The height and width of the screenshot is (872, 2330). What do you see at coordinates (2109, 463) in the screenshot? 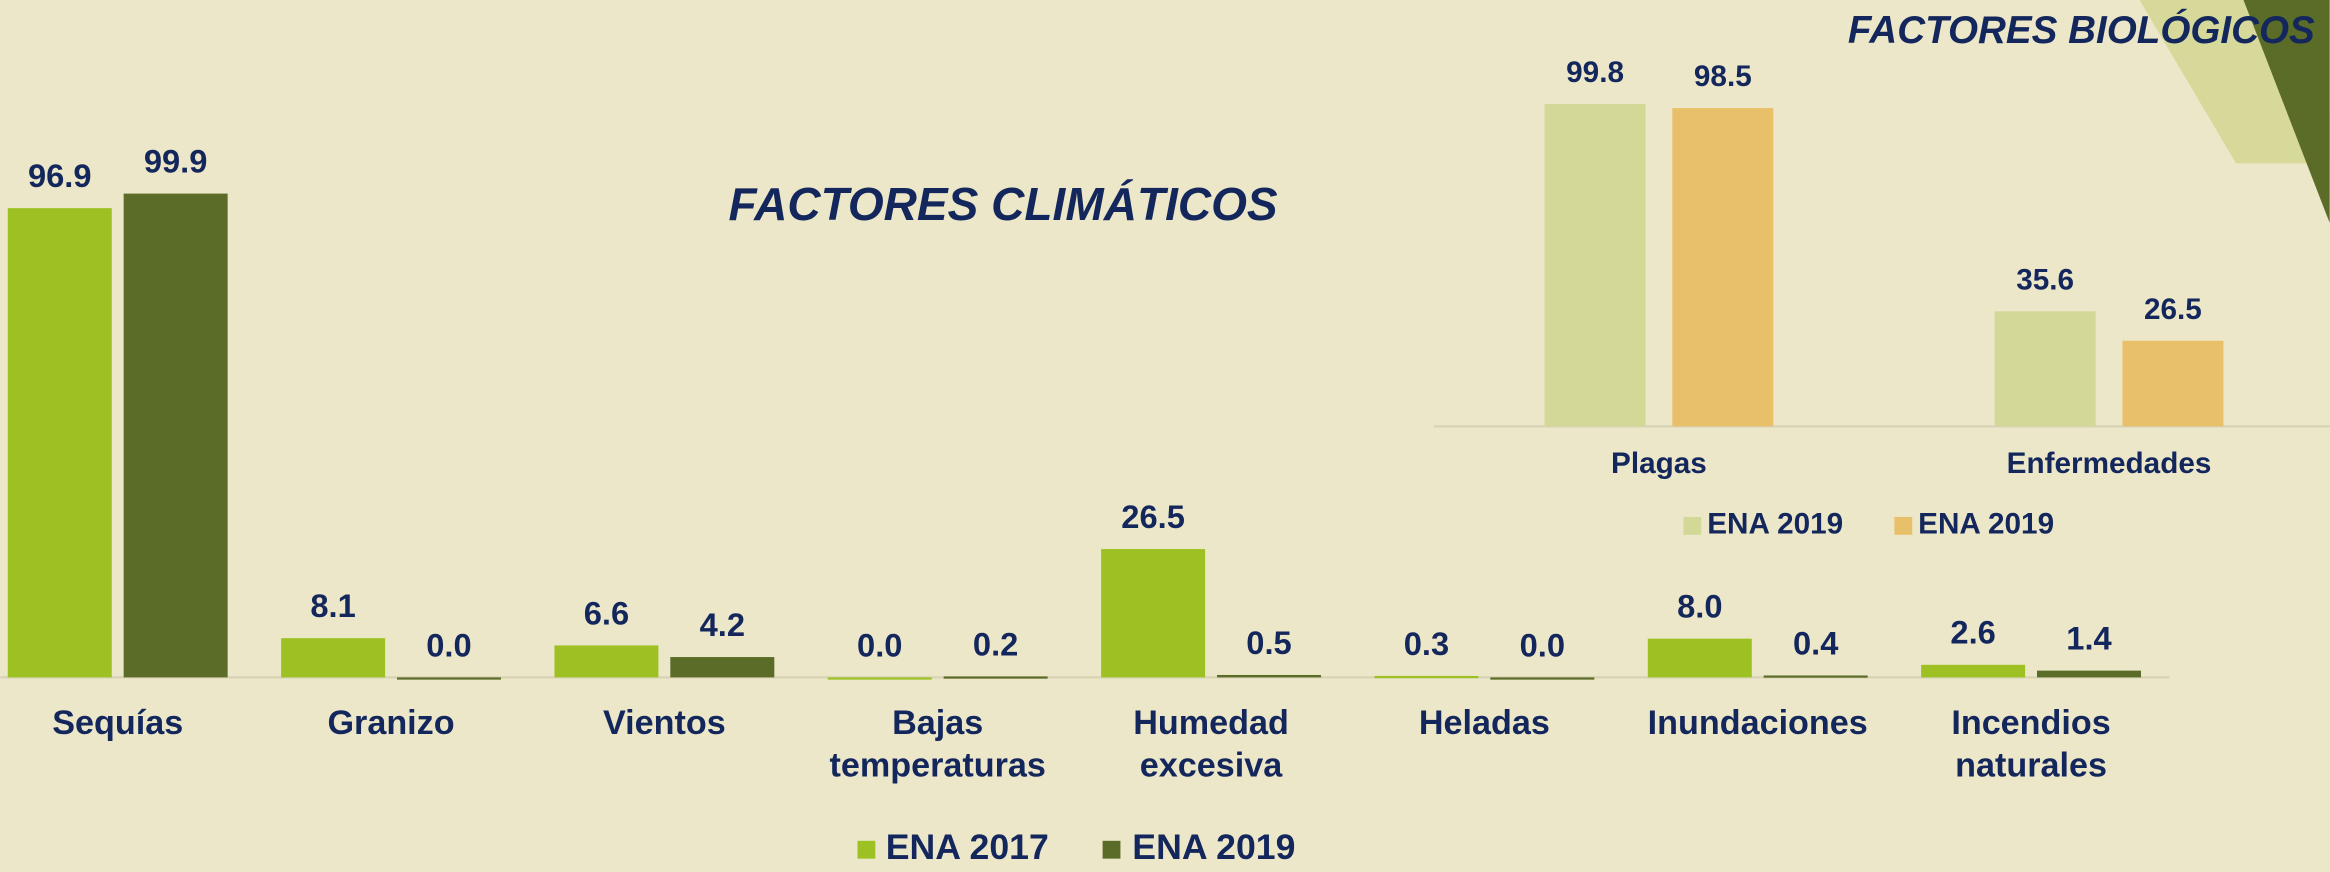
I see `x-tick-label: Enfermedades` at bounding box center [2109, 463].